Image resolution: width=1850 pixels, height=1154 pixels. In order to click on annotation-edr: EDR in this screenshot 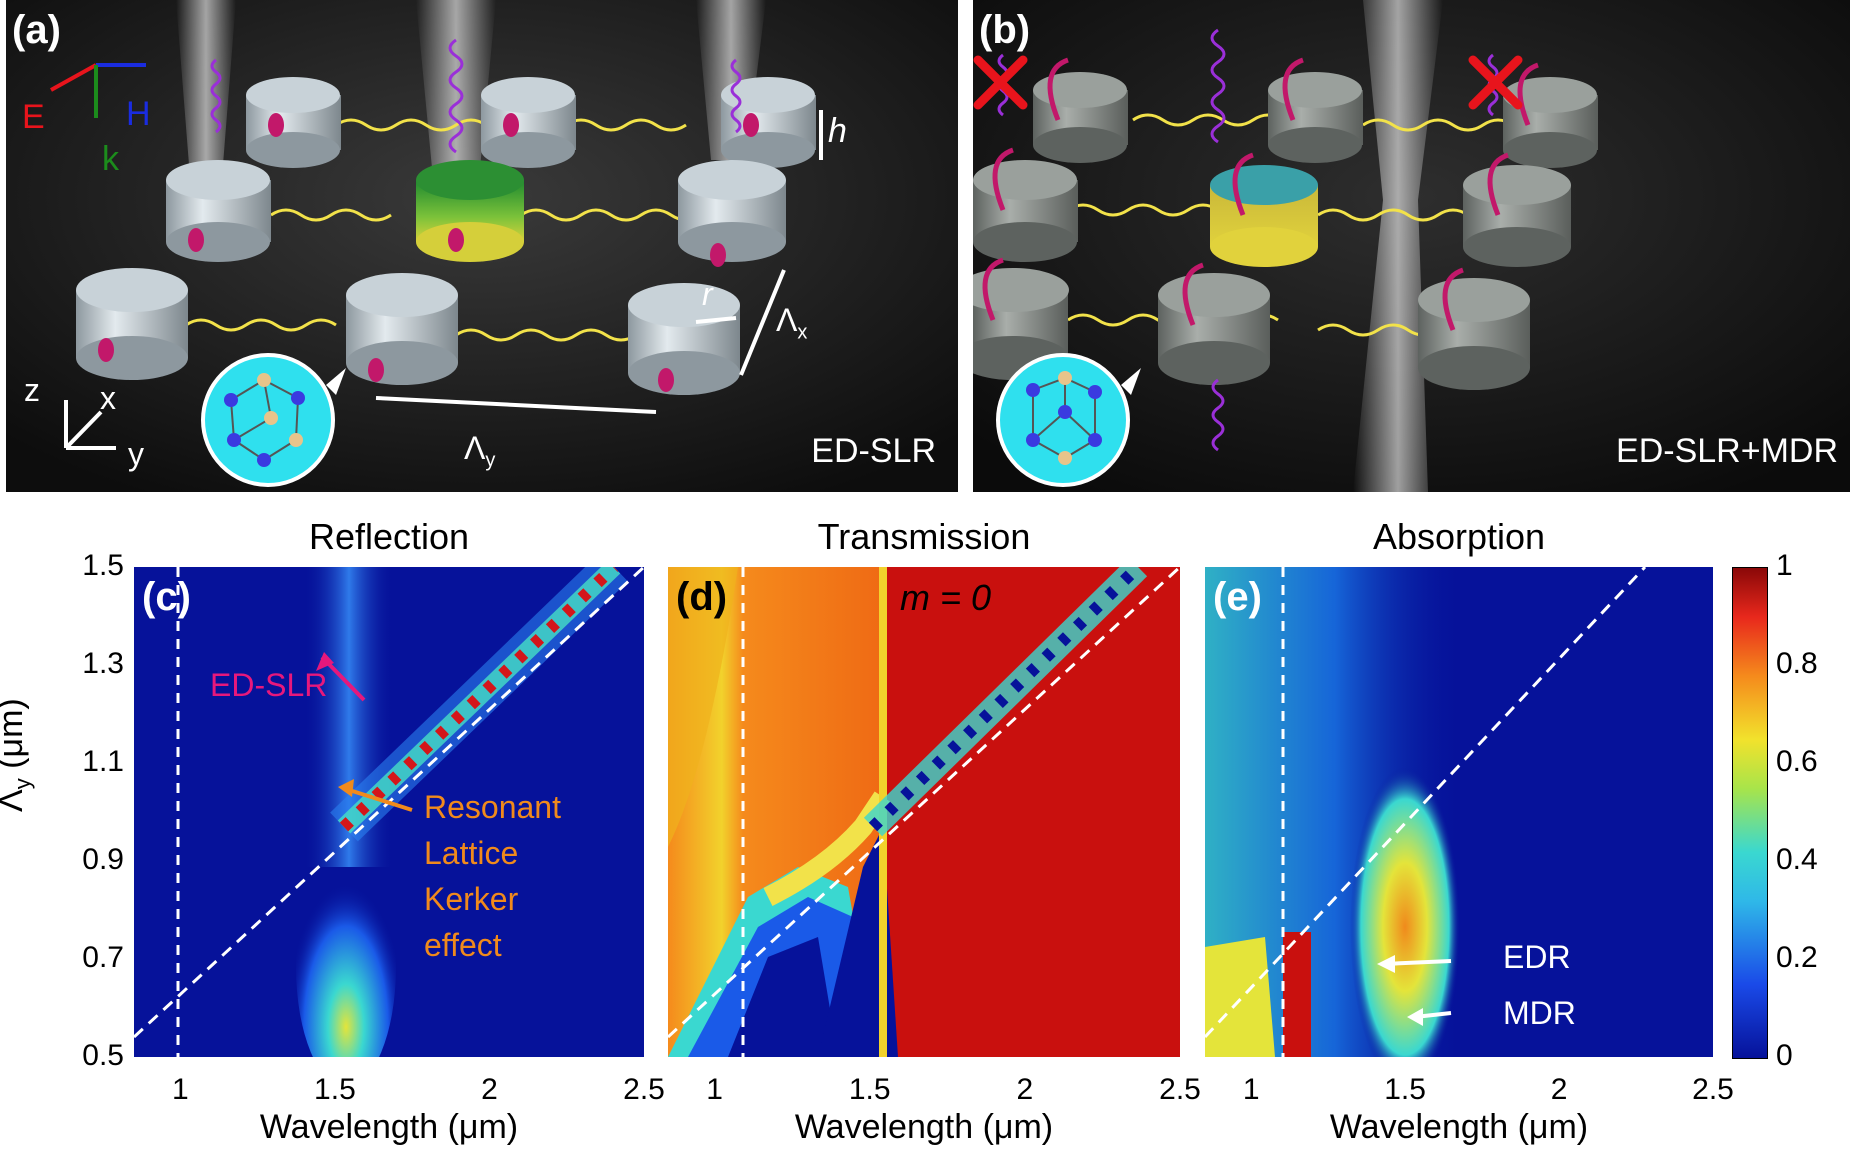, I will do `click(1537, 957)`.